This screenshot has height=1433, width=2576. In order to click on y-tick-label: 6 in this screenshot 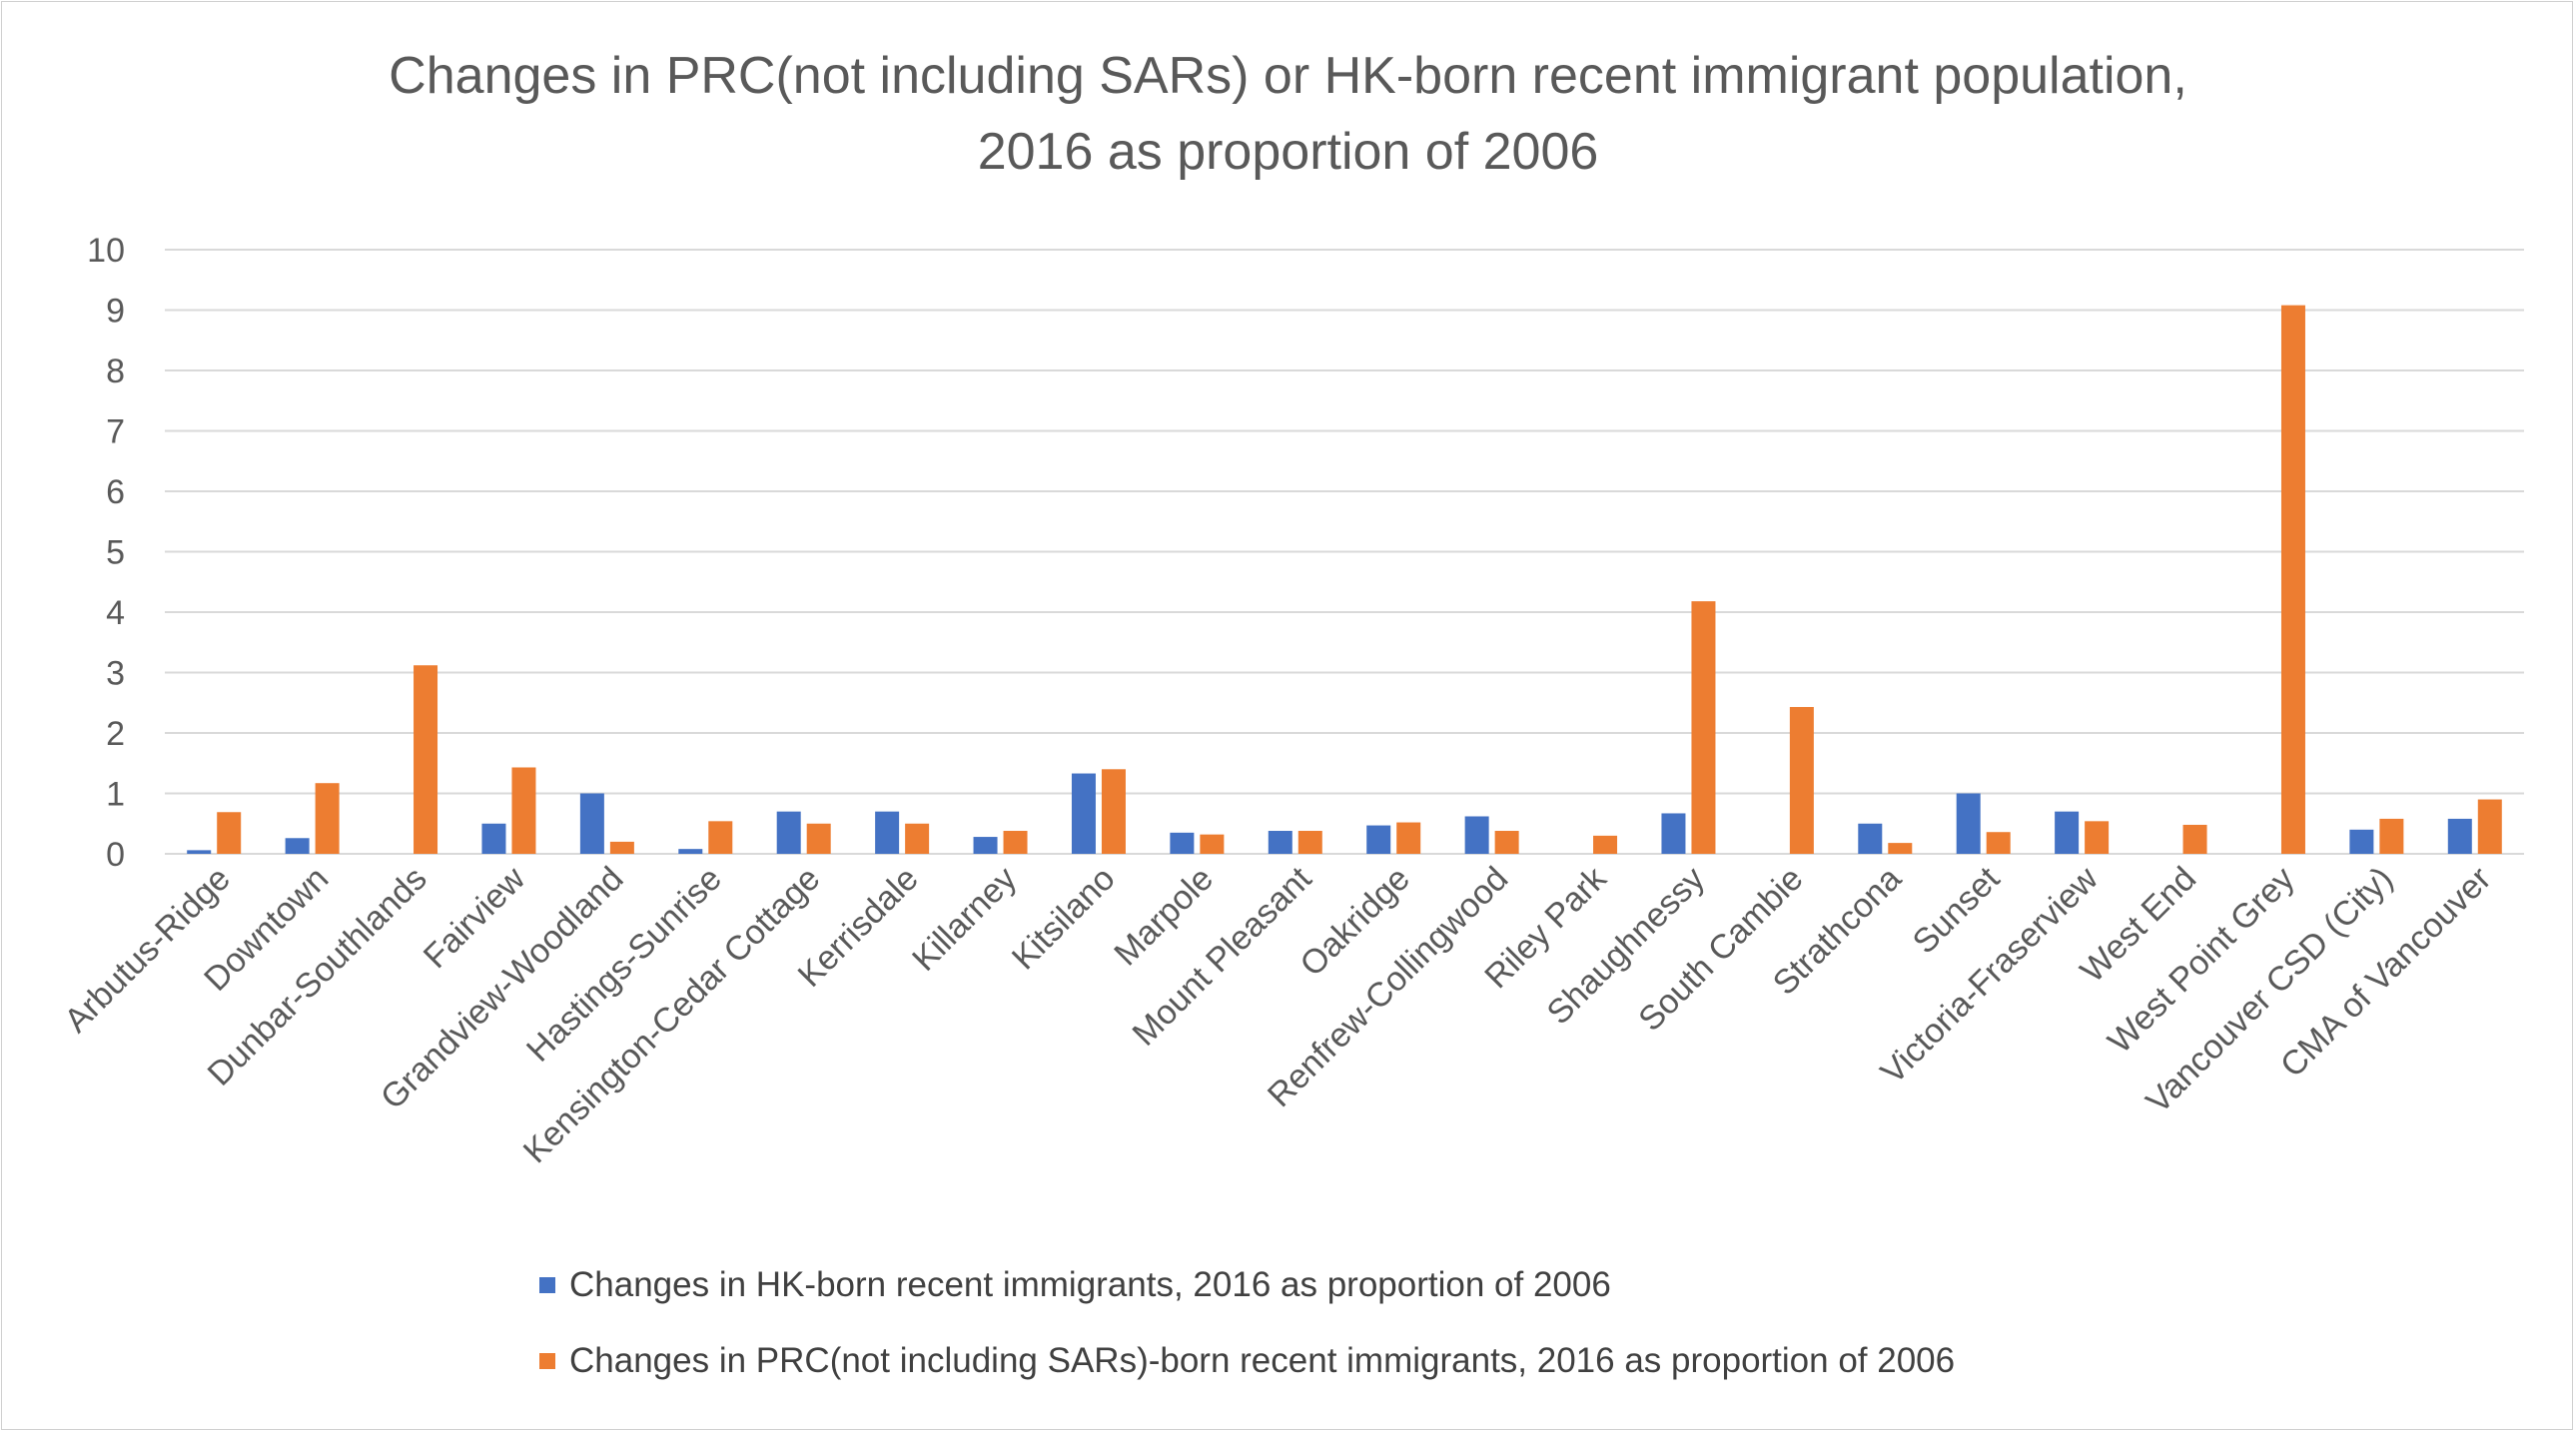, I will do `click(116, 492)`.